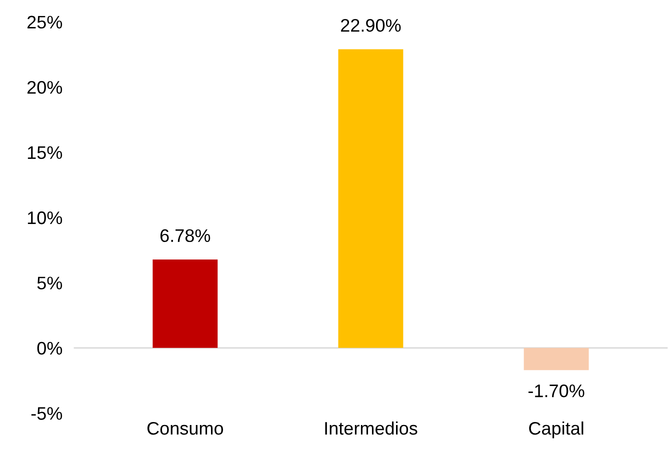  I want to click on y-tick-label: 20%, so click(44, 87).